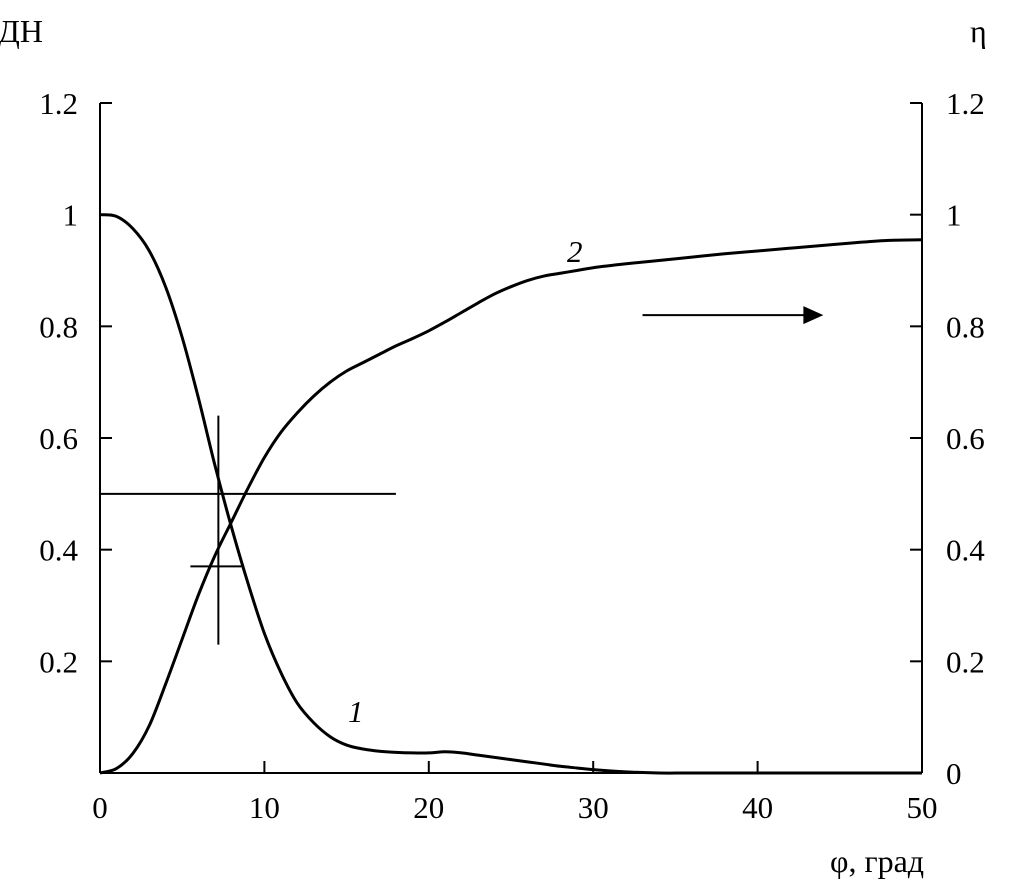  I want to click on x-axis-title: φ, град, so click(877, 861).